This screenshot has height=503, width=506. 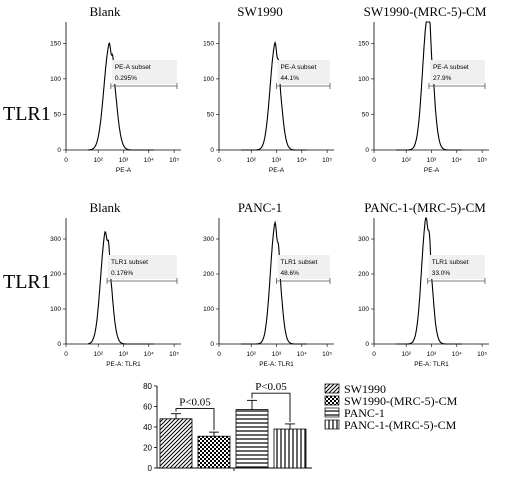 What do you see at coordinates (400, 425) in the screenshot?
I see `legend-label-4: PANC-1-(MRC-5)-CM` at bounding box center [400, 425].